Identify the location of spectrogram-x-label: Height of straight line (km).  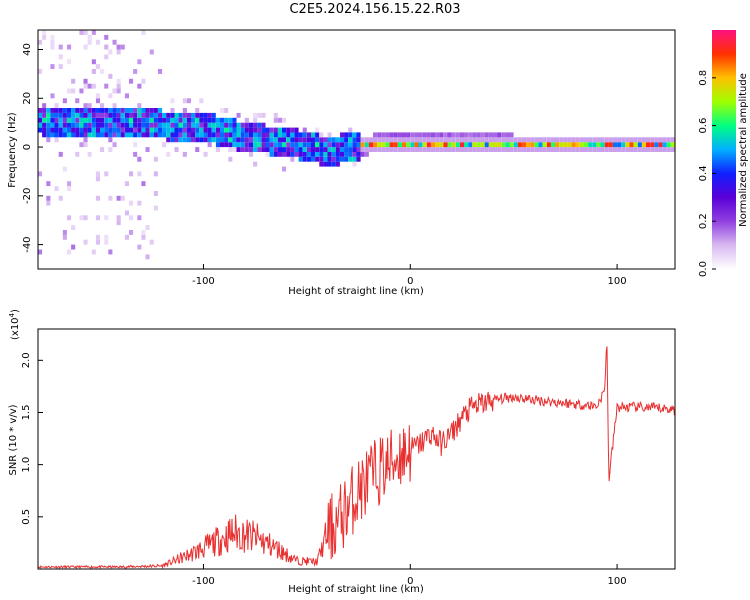
(356, 291).